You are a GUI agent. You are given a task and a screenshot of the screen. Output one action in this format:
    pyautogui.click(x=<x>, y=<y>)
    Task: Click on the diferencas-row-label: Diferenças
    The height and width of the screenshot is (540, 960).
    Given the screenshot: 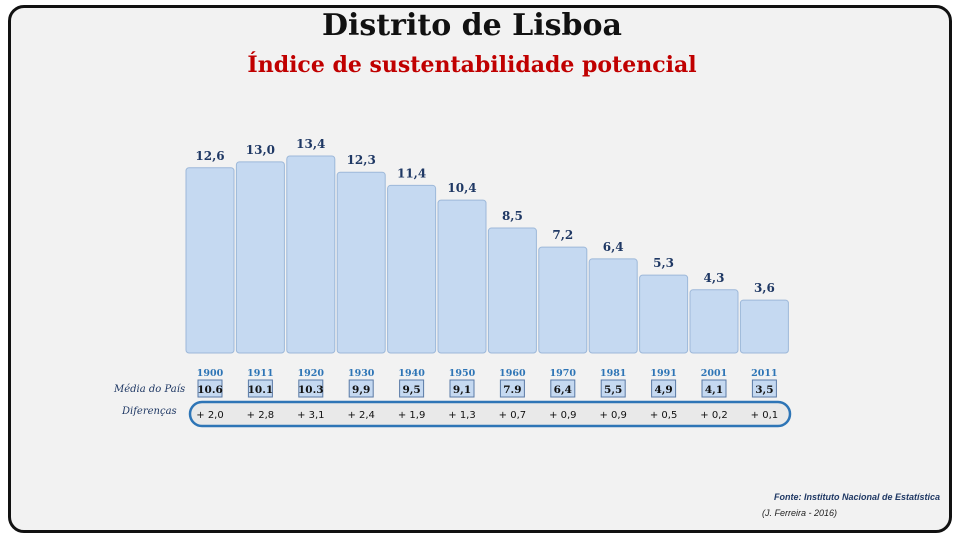 What is the action you would take?
    pyautogui.click(x=149, y=411)
    